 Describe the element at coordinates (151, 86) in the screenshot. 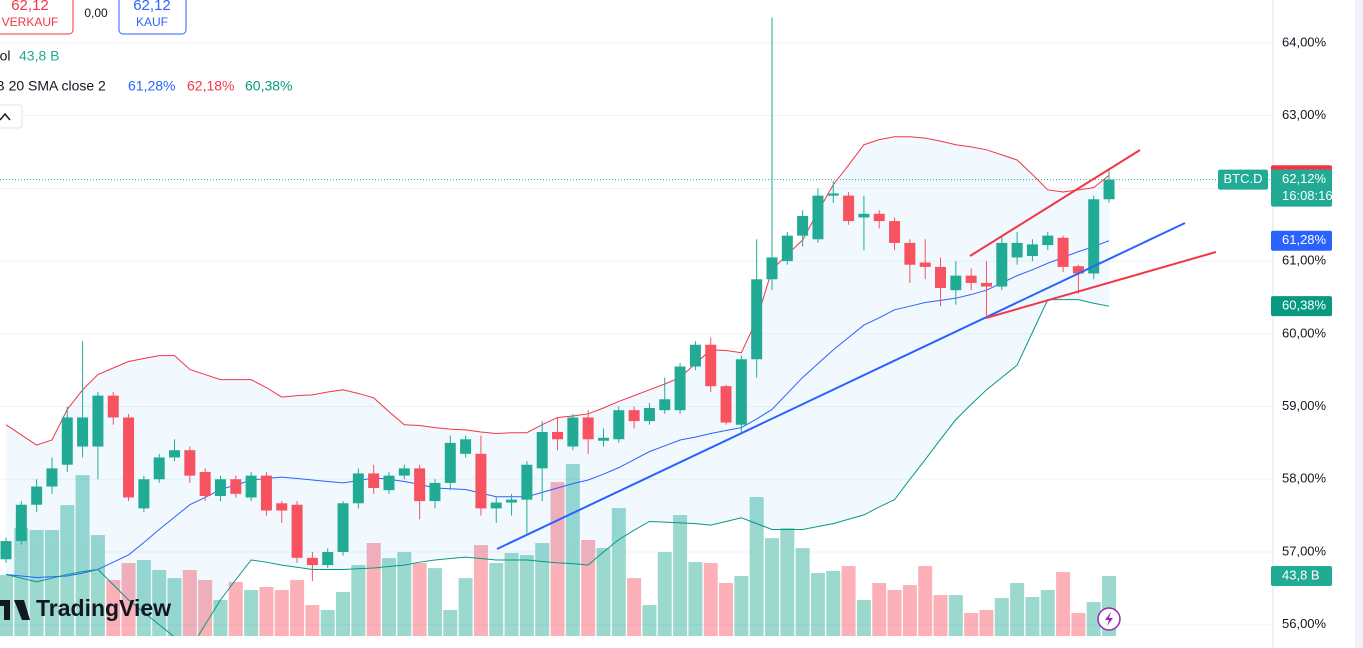

I see `indicator-value: 61,28%` at that location.